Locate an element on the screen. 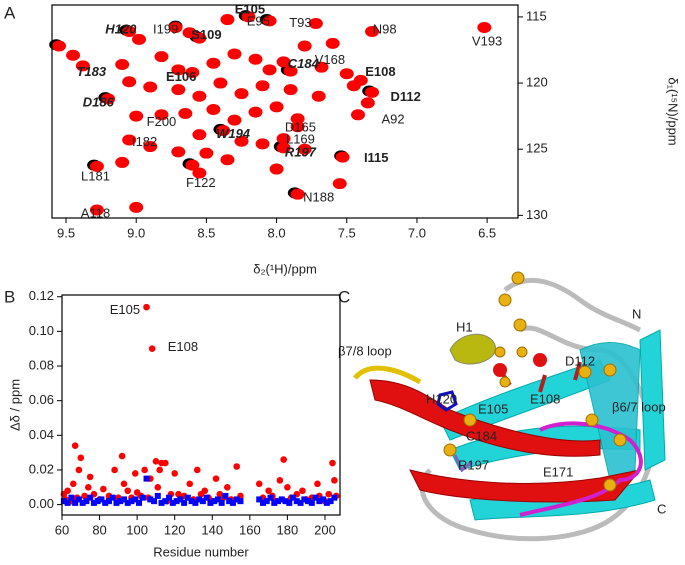  annotation: E106 is located at coordinates (181, 76).